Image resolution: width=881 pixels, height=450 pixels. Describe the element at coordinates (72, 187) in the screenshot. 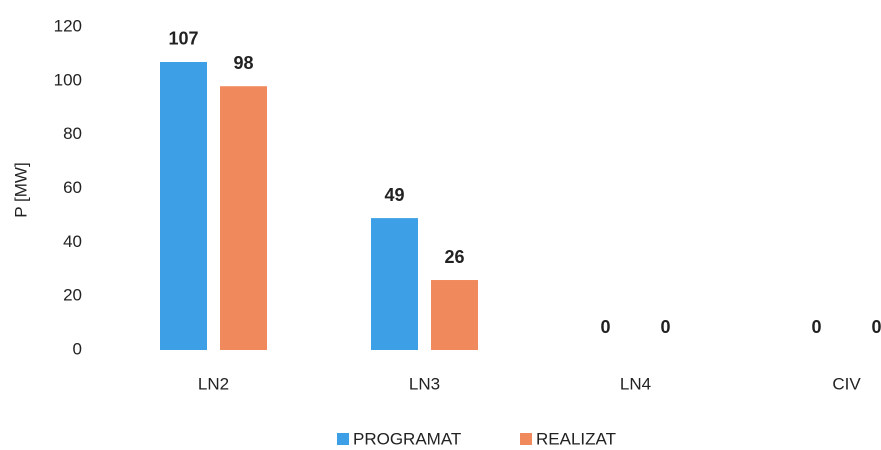

I see `y-tick-label: 60` at that location.